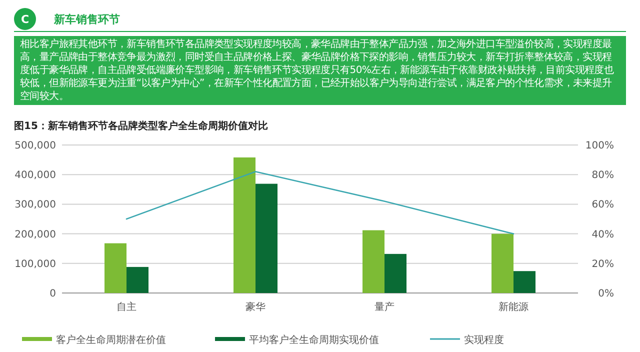 This screenshot has height=352, width=640. Describe the element at coordinates (314, 340) in the screenshot. I see `legend-label: 平均客户全生命周期实现价值` at that location.